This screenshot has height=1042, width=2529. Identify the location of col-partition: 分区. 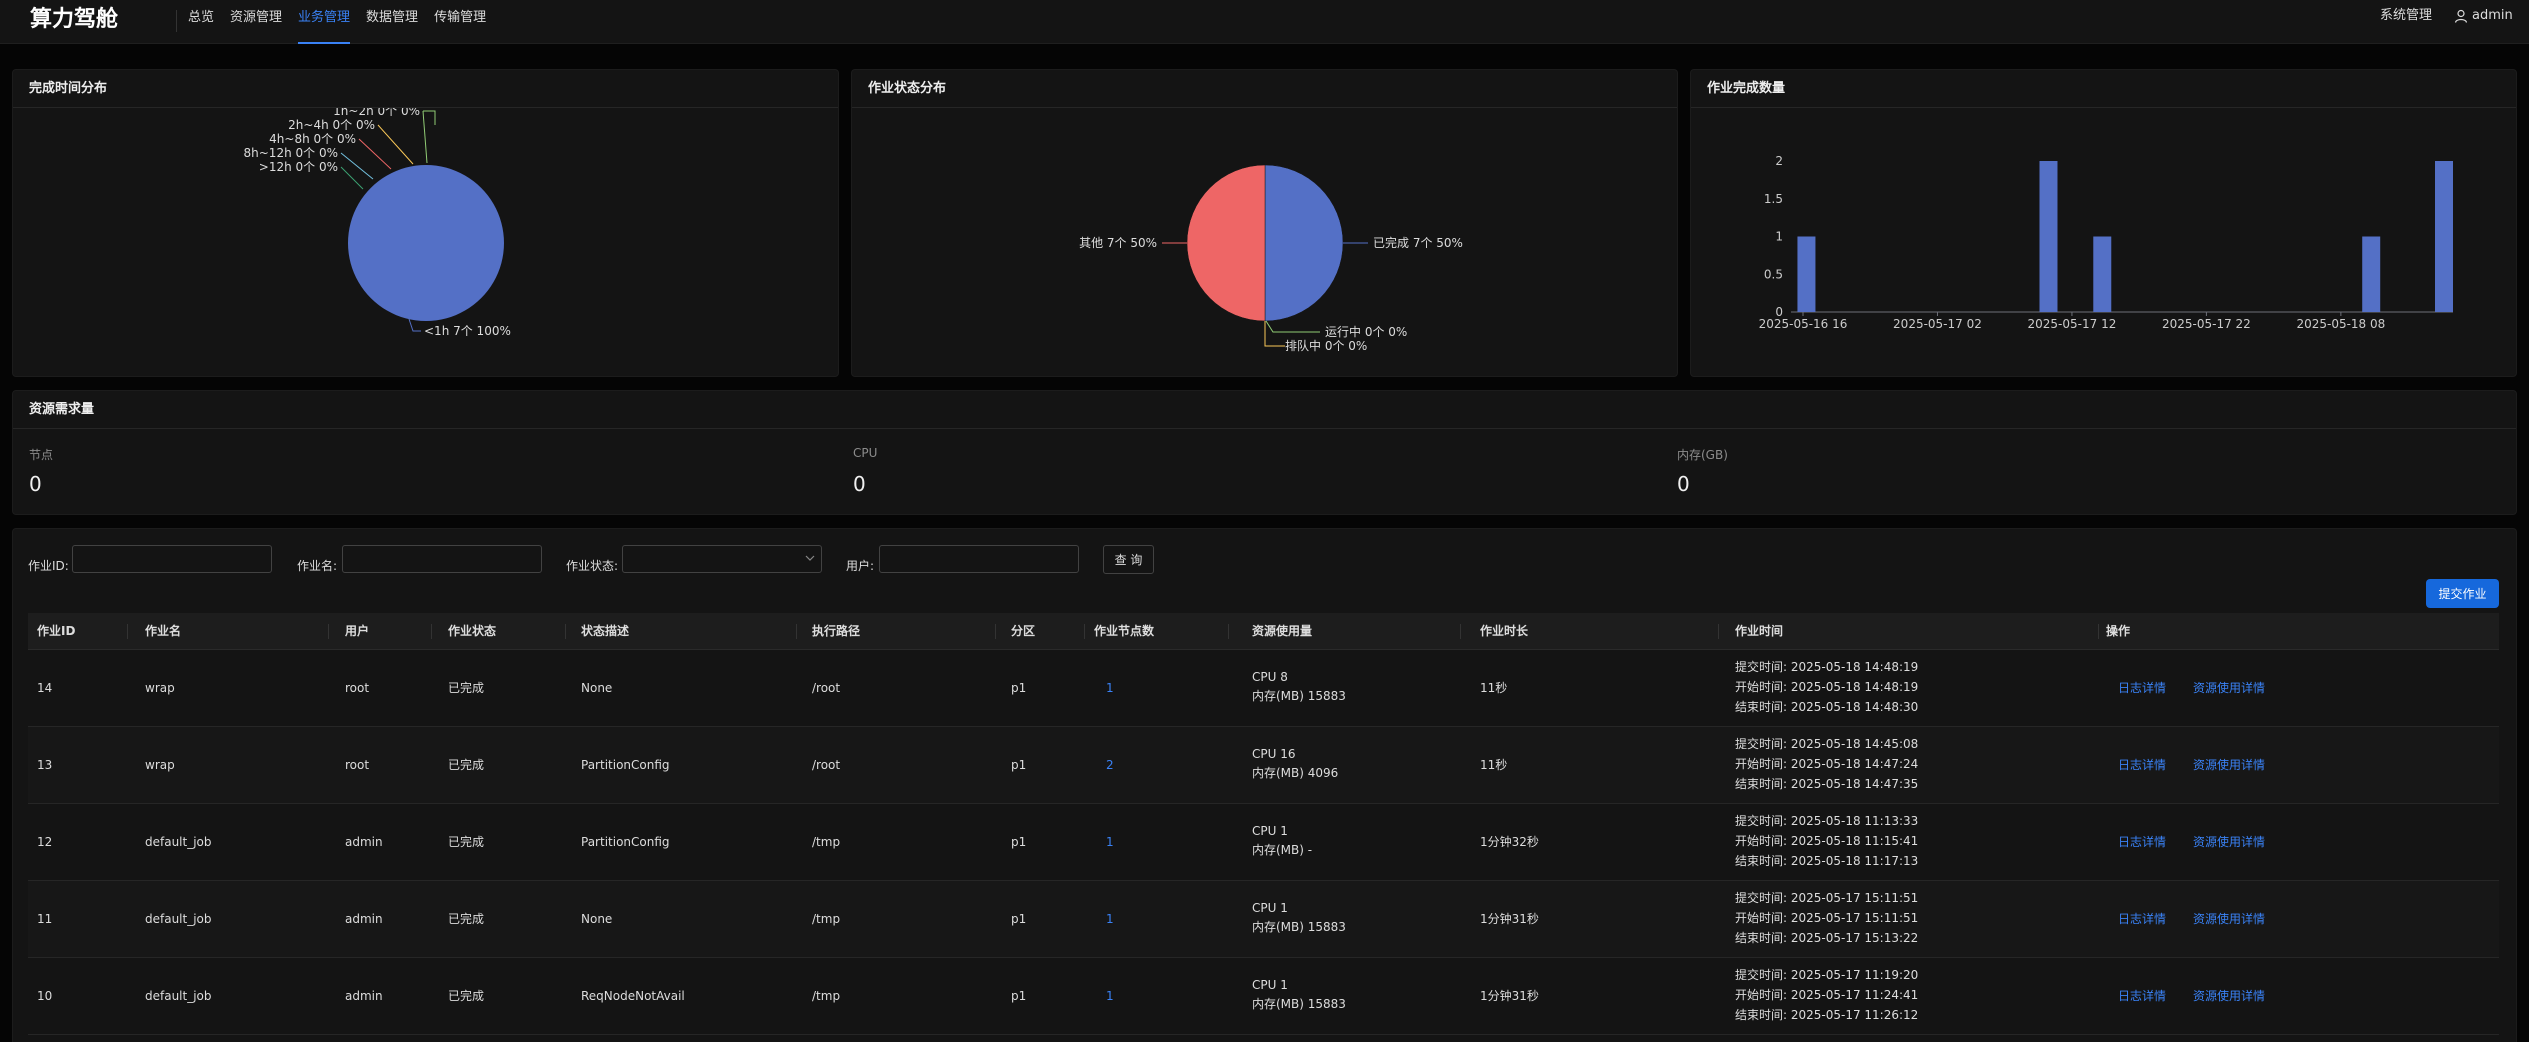
(1023, 631).